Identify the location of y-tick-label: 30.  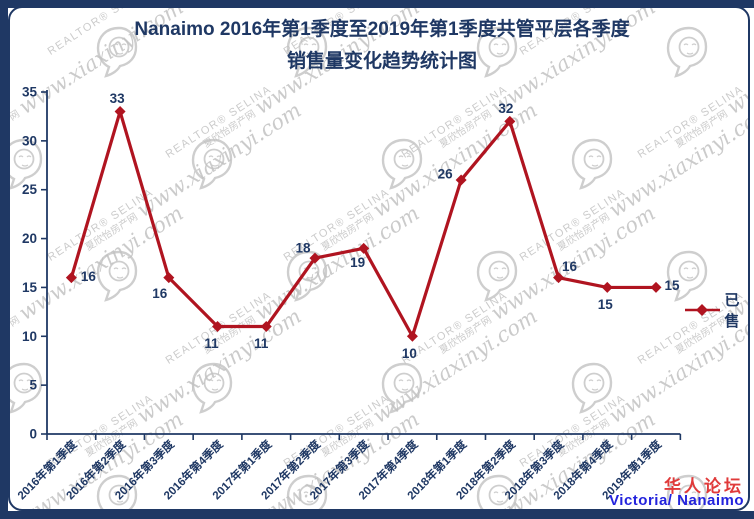
(29, 140).